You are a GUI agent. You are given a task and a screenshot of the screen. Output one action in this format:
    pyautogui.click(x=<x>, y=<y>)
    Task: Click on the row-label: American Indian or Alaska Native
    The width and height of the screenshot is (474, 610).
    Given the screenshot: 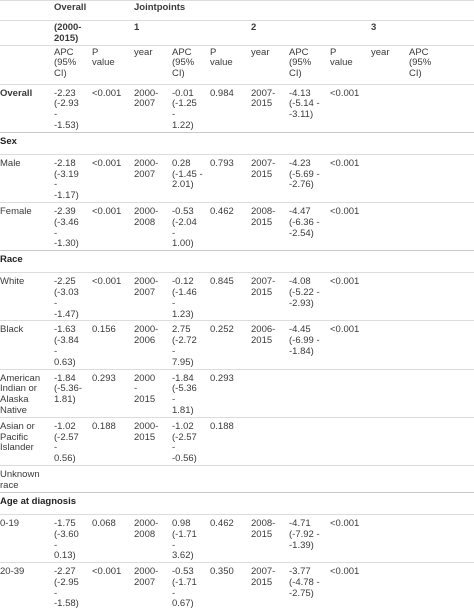 What is the action you would take?
    pyautogui.click(x=27, y=393)
    